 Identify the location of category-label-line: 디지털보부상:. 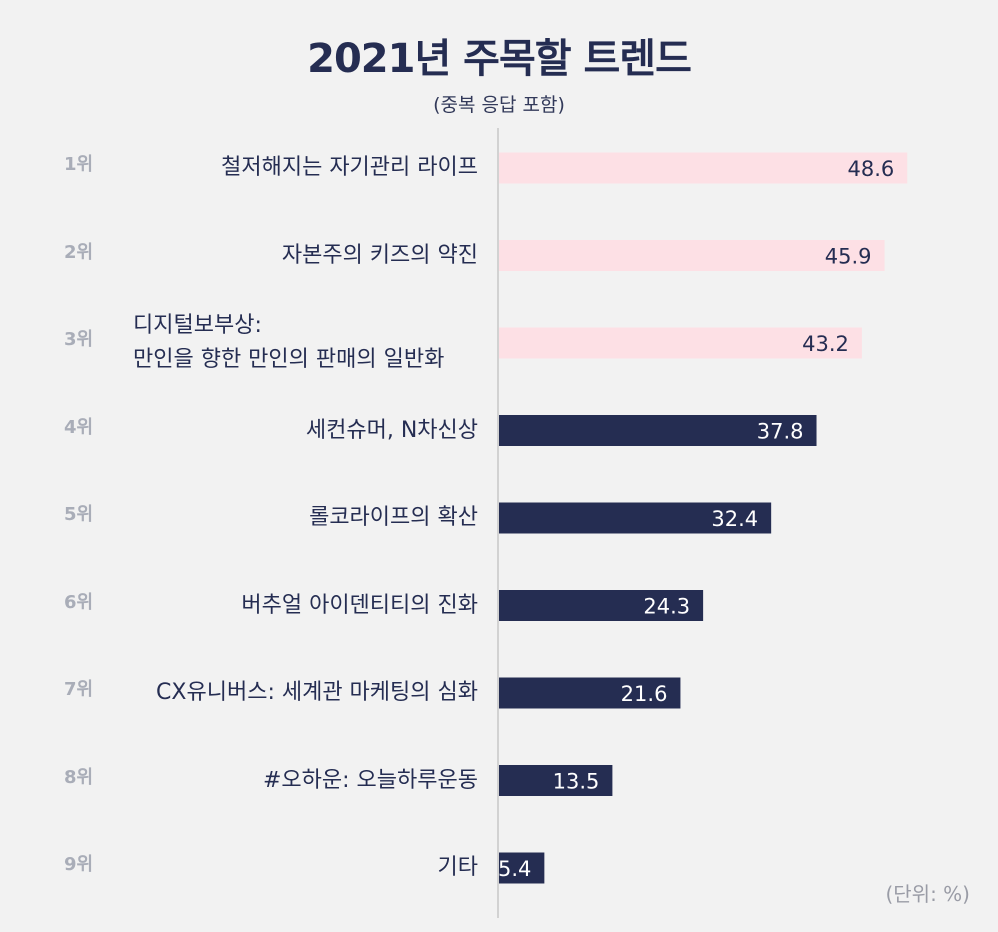
(197, 325).